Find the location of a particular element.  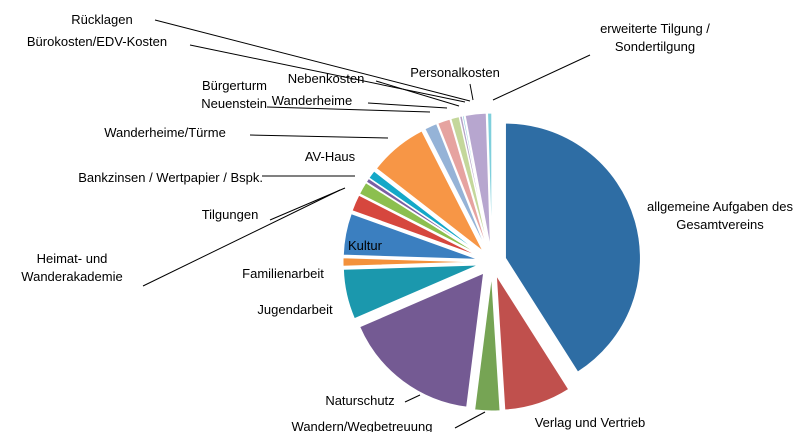

slice-label: Bankzinsen / Wertpapier / Bspk. is located at coordinates (170, 177).